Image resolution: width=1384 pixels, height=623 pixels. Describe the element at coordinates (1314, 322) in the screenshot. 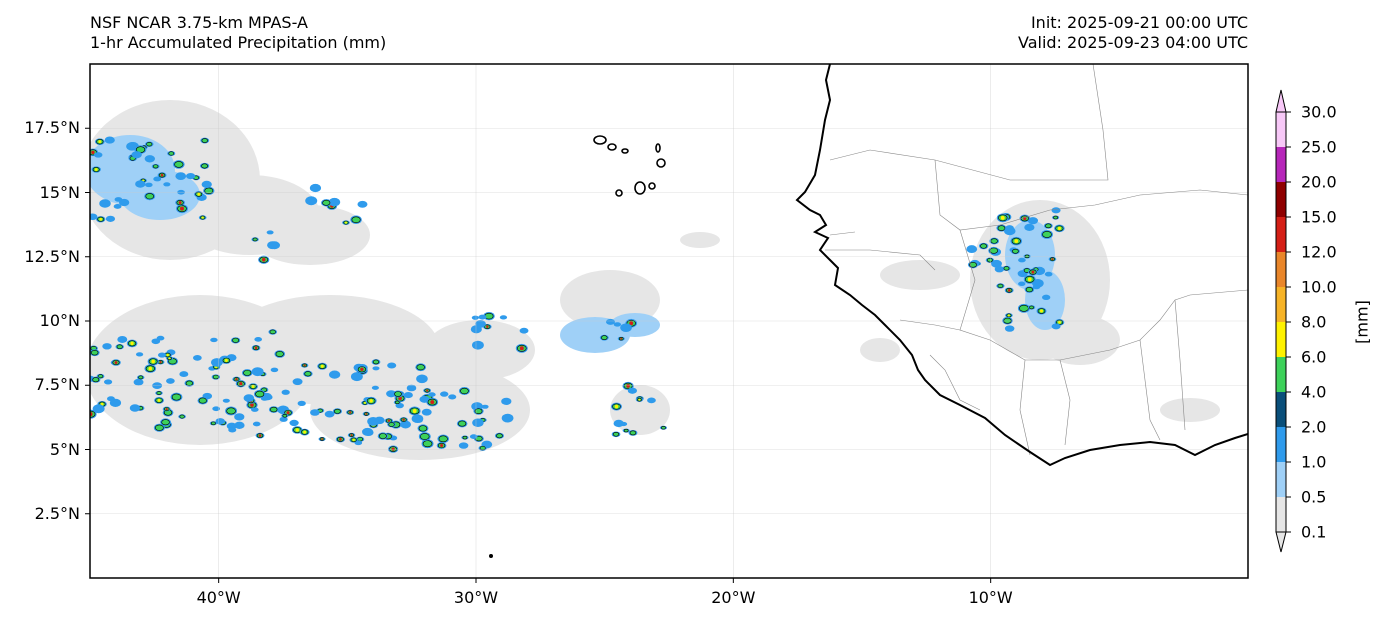

I see `colorbar-level-label: 8.0` at that location.